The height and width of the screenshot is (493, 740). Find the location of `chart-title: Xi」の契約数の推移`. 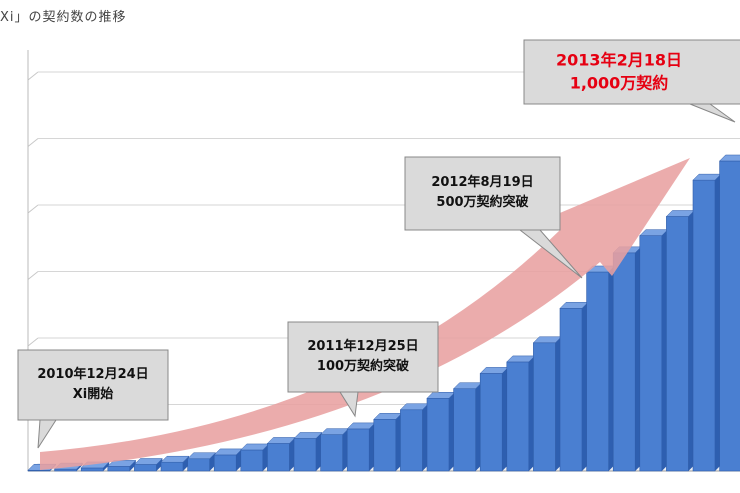

chart-title: Xi」の契約数の推移 is located at coordinates (63, 17).